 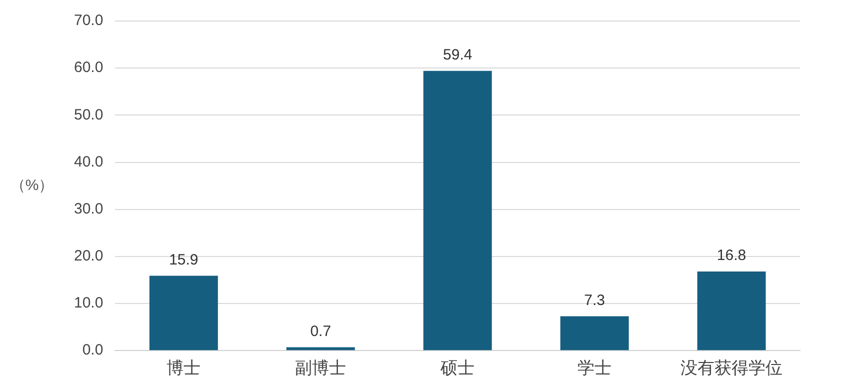 What do you see at coordinates (93, 350) in the screenshot?
I see `y-tick-label: 0.0` at bounding box center [93, 350].